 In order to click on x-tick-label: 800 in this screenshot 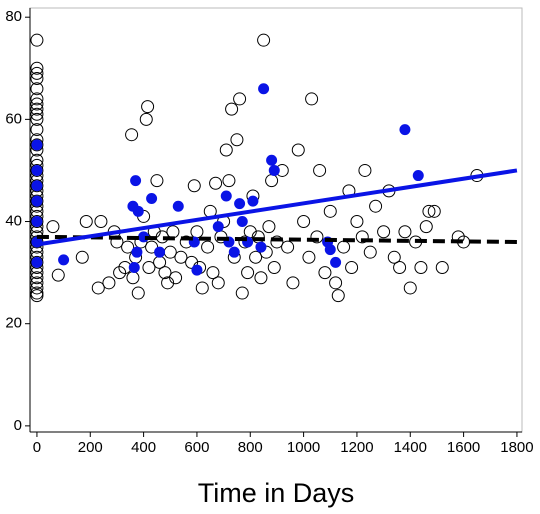, I will do `click(250, 447)`.